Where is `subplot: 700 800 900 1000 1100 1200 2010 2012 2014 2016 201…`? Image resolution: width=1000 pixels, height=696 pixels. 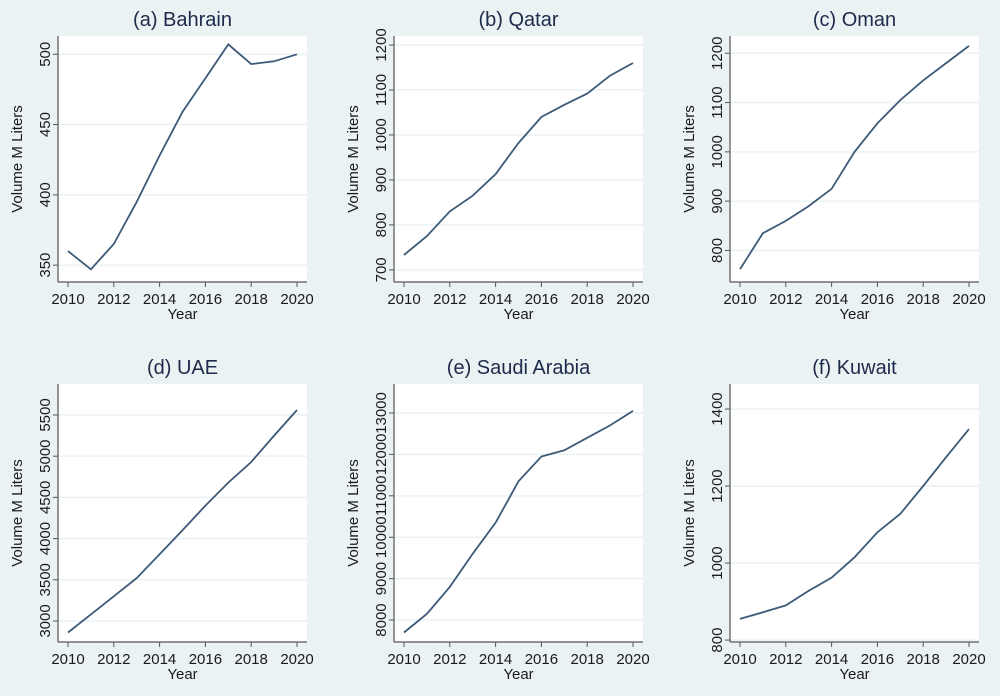
subplot: 700 800 900 1000 1100 1200 2010 2012 2014 2016 201… is located at coordinates (497, 166).